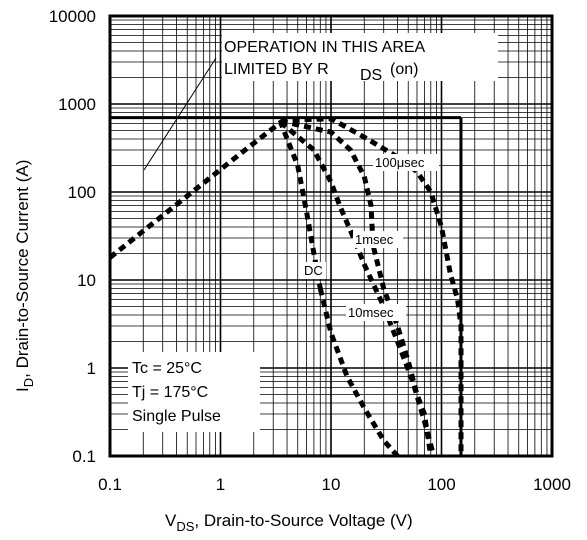  What do you see at coordinates (167, 368) in the screenshot?
I see `condition-tc: Tc = 25°C` at bounding box center [167, 368].